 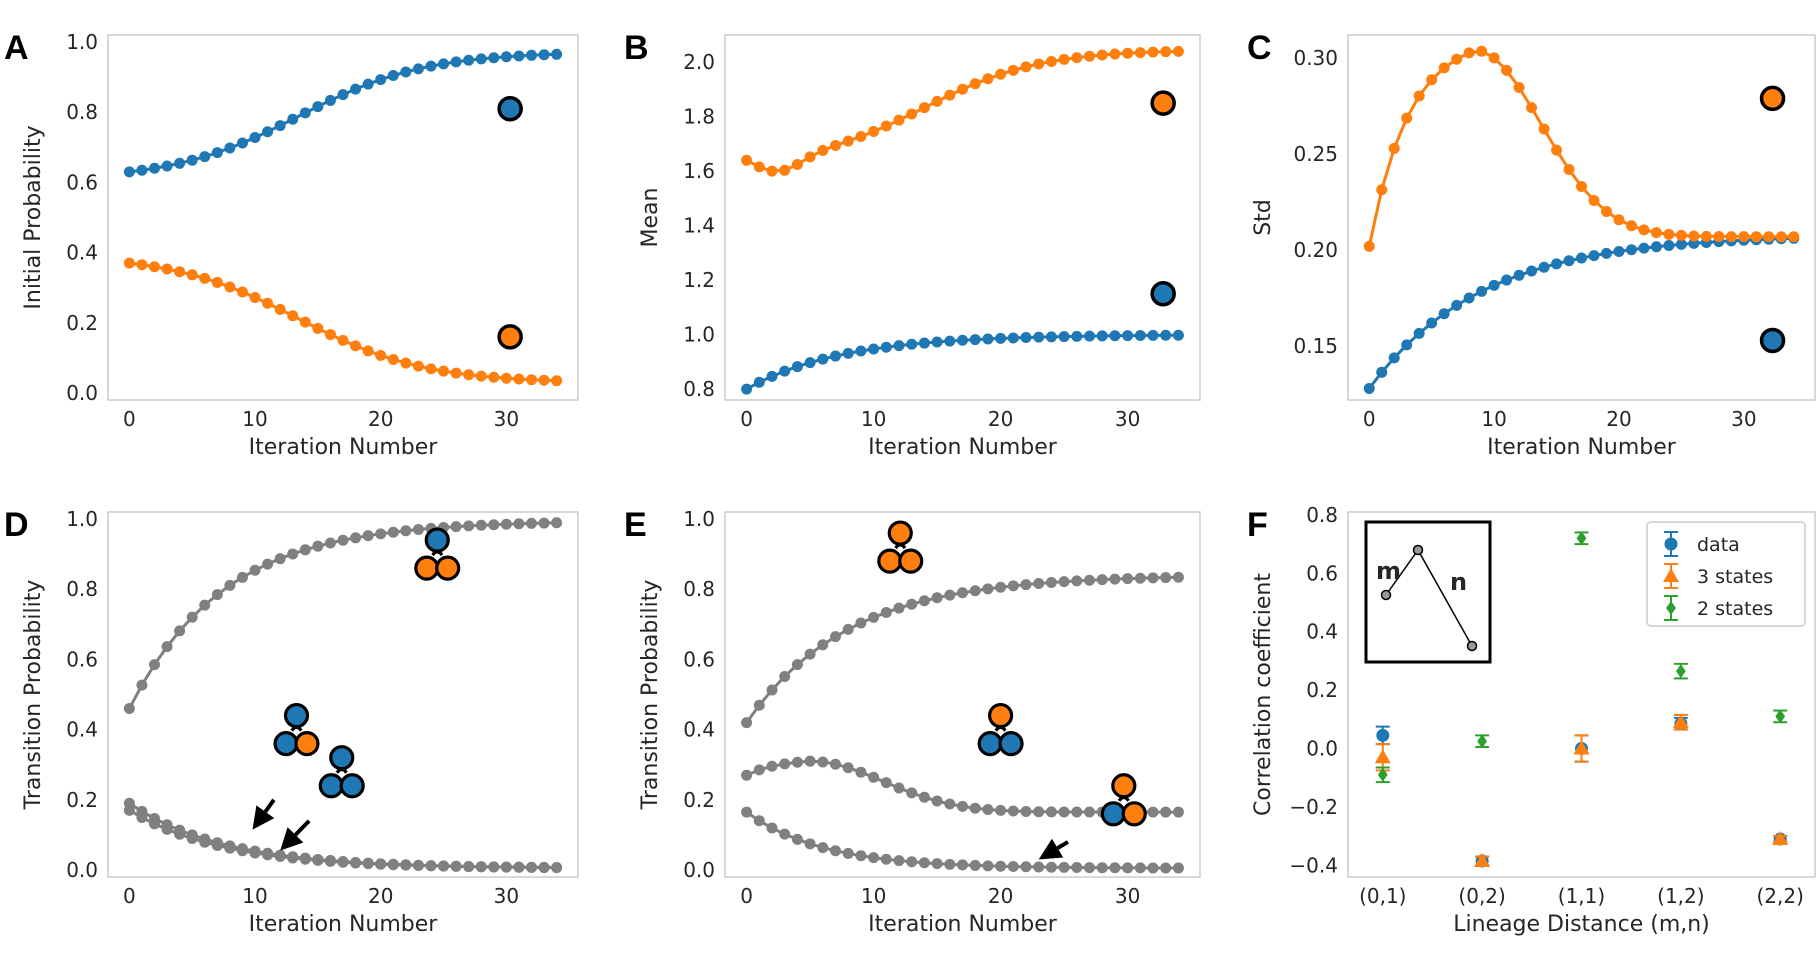 I want to click on y-axis-label: Correlation coefficient, so click(x=1263, y=694).